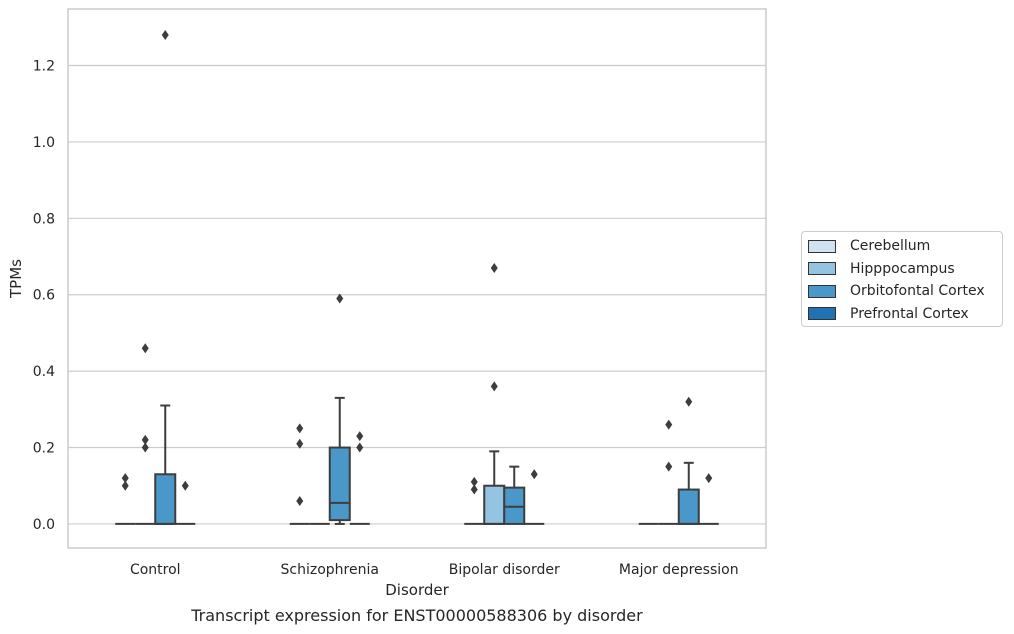 The width and height of the screenshot is (1014, 634). I want to click on y-tick-label: 0.0, so click(44, 525).